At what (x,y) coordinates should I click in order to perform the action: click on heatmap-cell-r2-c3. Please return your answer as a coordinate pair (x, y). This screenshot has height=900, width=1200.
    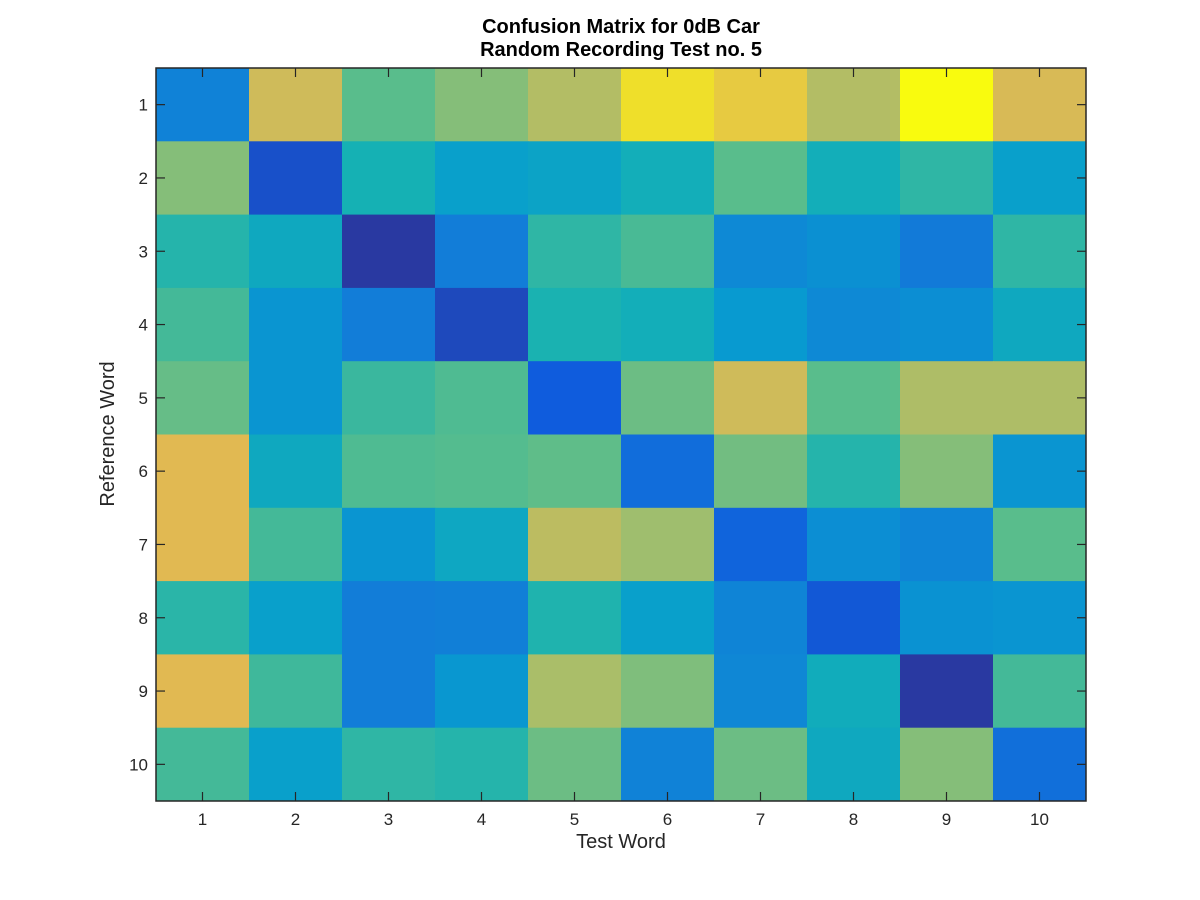
    Looking at the image, I should click on (389, 178).